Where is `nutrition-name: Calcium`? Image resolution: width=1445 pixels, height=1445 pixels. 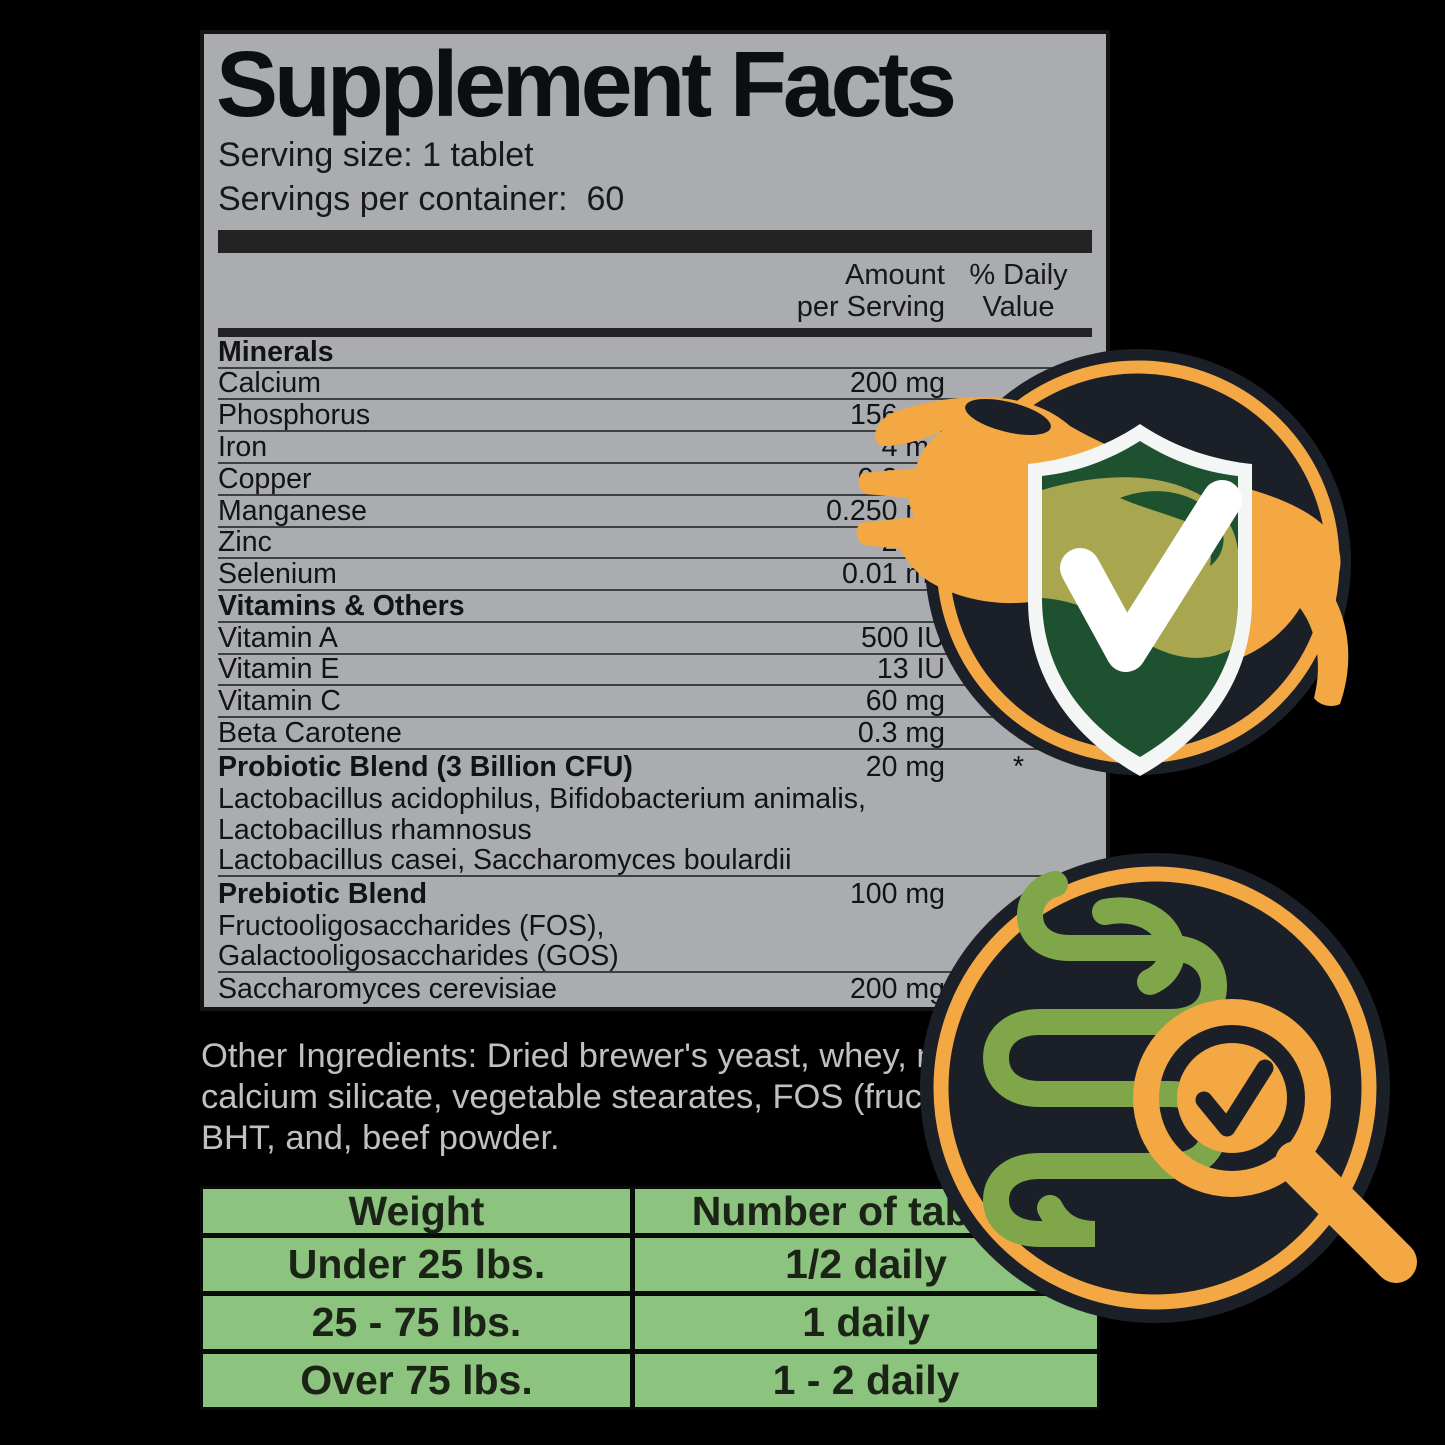
nutrition-name: Calcium is located at coordinates (269, 383).